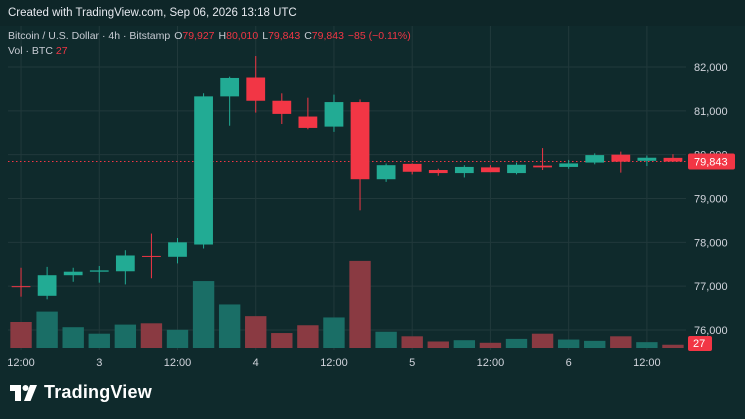 This screenshot has width=745, height=419. I want to click on last-price-badge, so click(711, 161).